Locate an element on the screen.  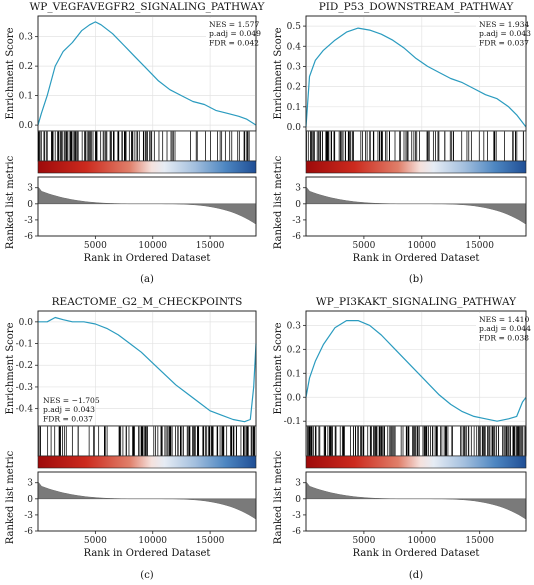
panel-title: REACTOME_G2_M_CHECKPOINTS is located at coordinates (147, 302).